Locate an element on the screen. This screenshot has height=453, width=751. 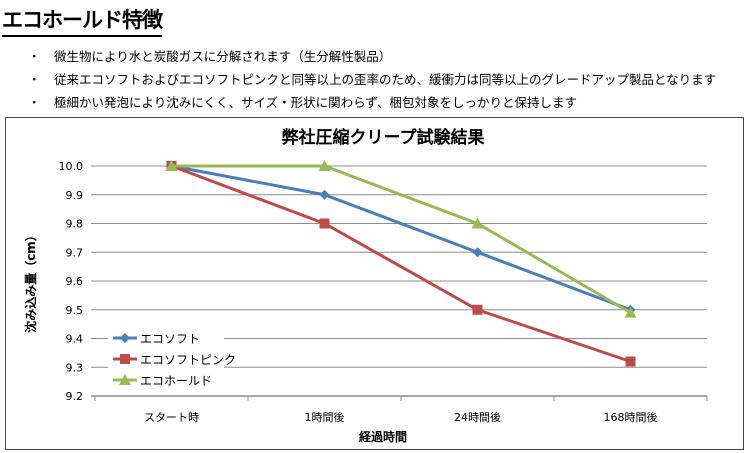
y-tick-label: 9.8 is located at coordinates (75, 224).